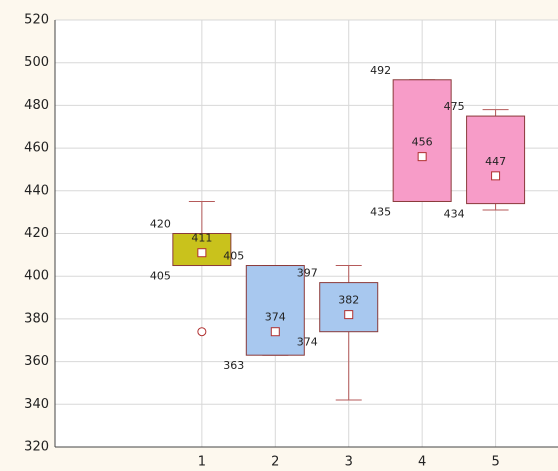  What do you see at coordinates (36, 105) in the screenshot?
I see `y-tick-label: 480` at bounding box center [36, 105].